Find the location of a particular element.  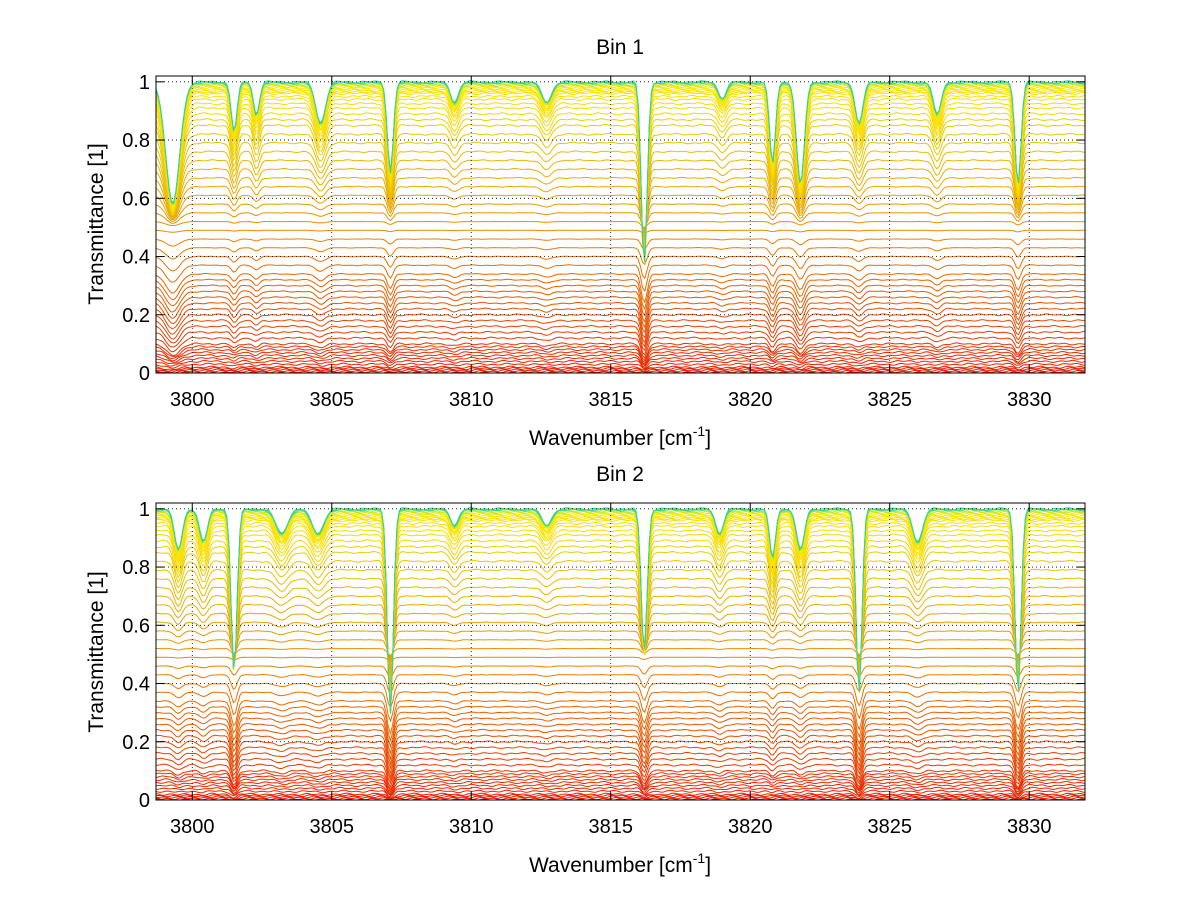

x-tick-label: 3805 is located at coordinates (332, 400).